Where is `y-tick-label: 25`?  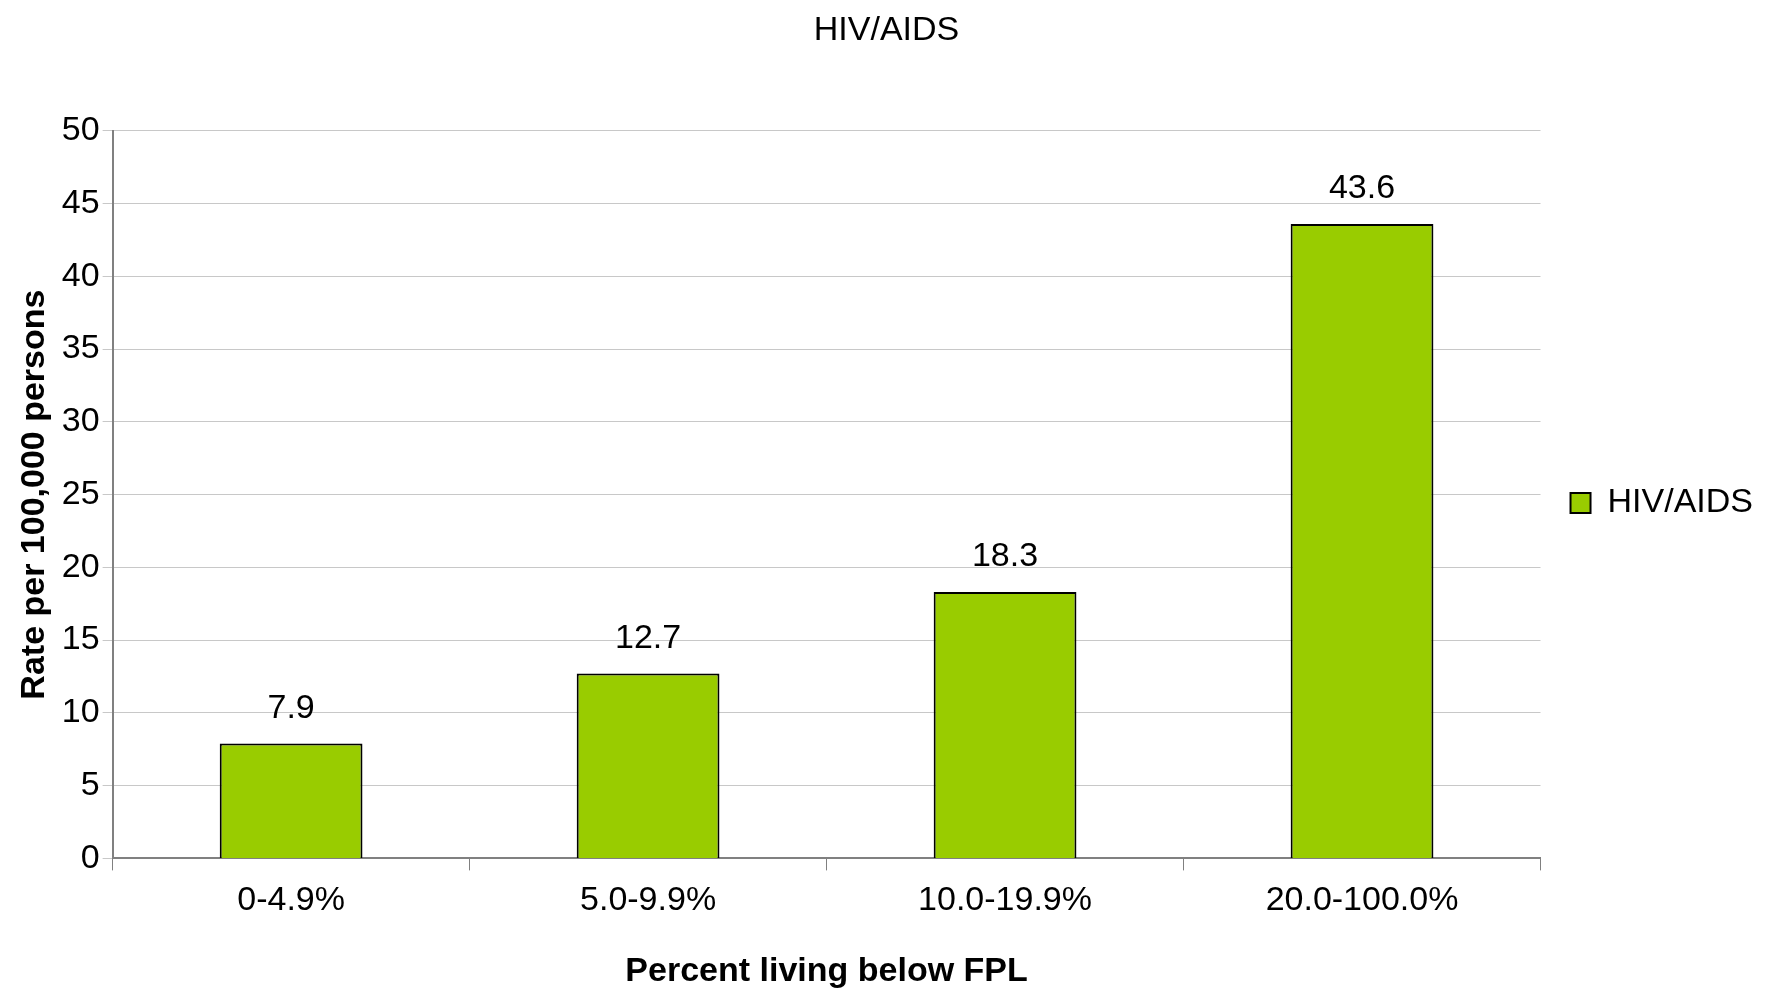
y-tick-label: 25 is located at coordinates (80, 491).